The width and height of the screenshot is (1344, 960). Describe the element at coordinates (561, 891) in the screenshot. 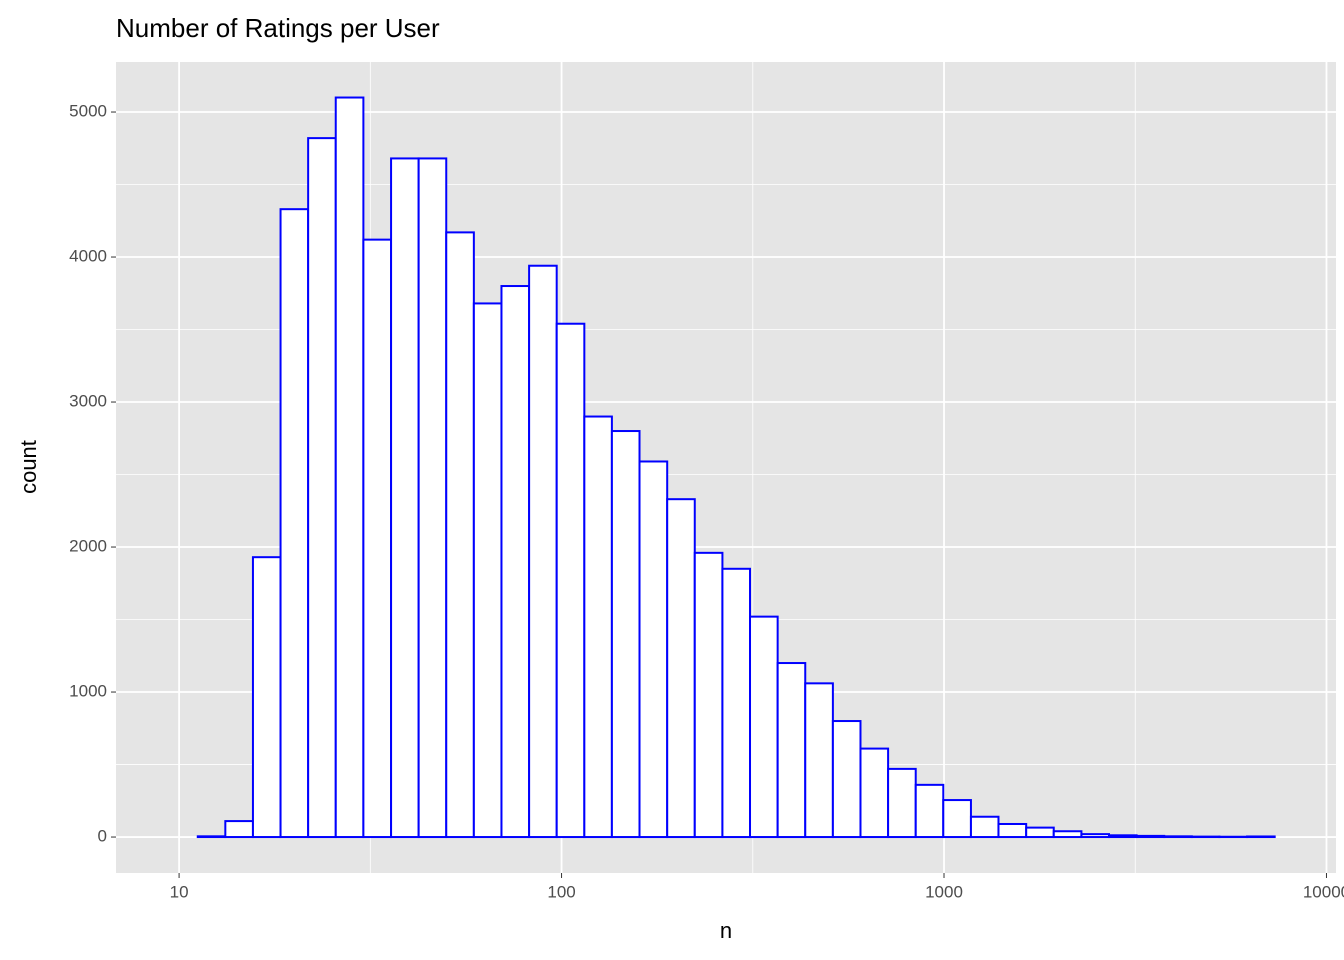

I see `x-tick-label: 100` at that location.